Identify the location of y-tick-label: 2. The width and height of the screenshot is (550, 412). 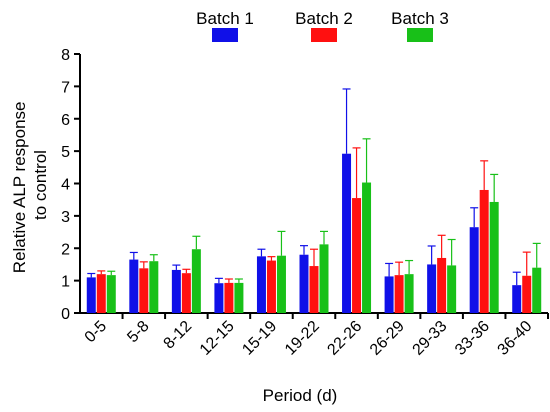
(65, 249).